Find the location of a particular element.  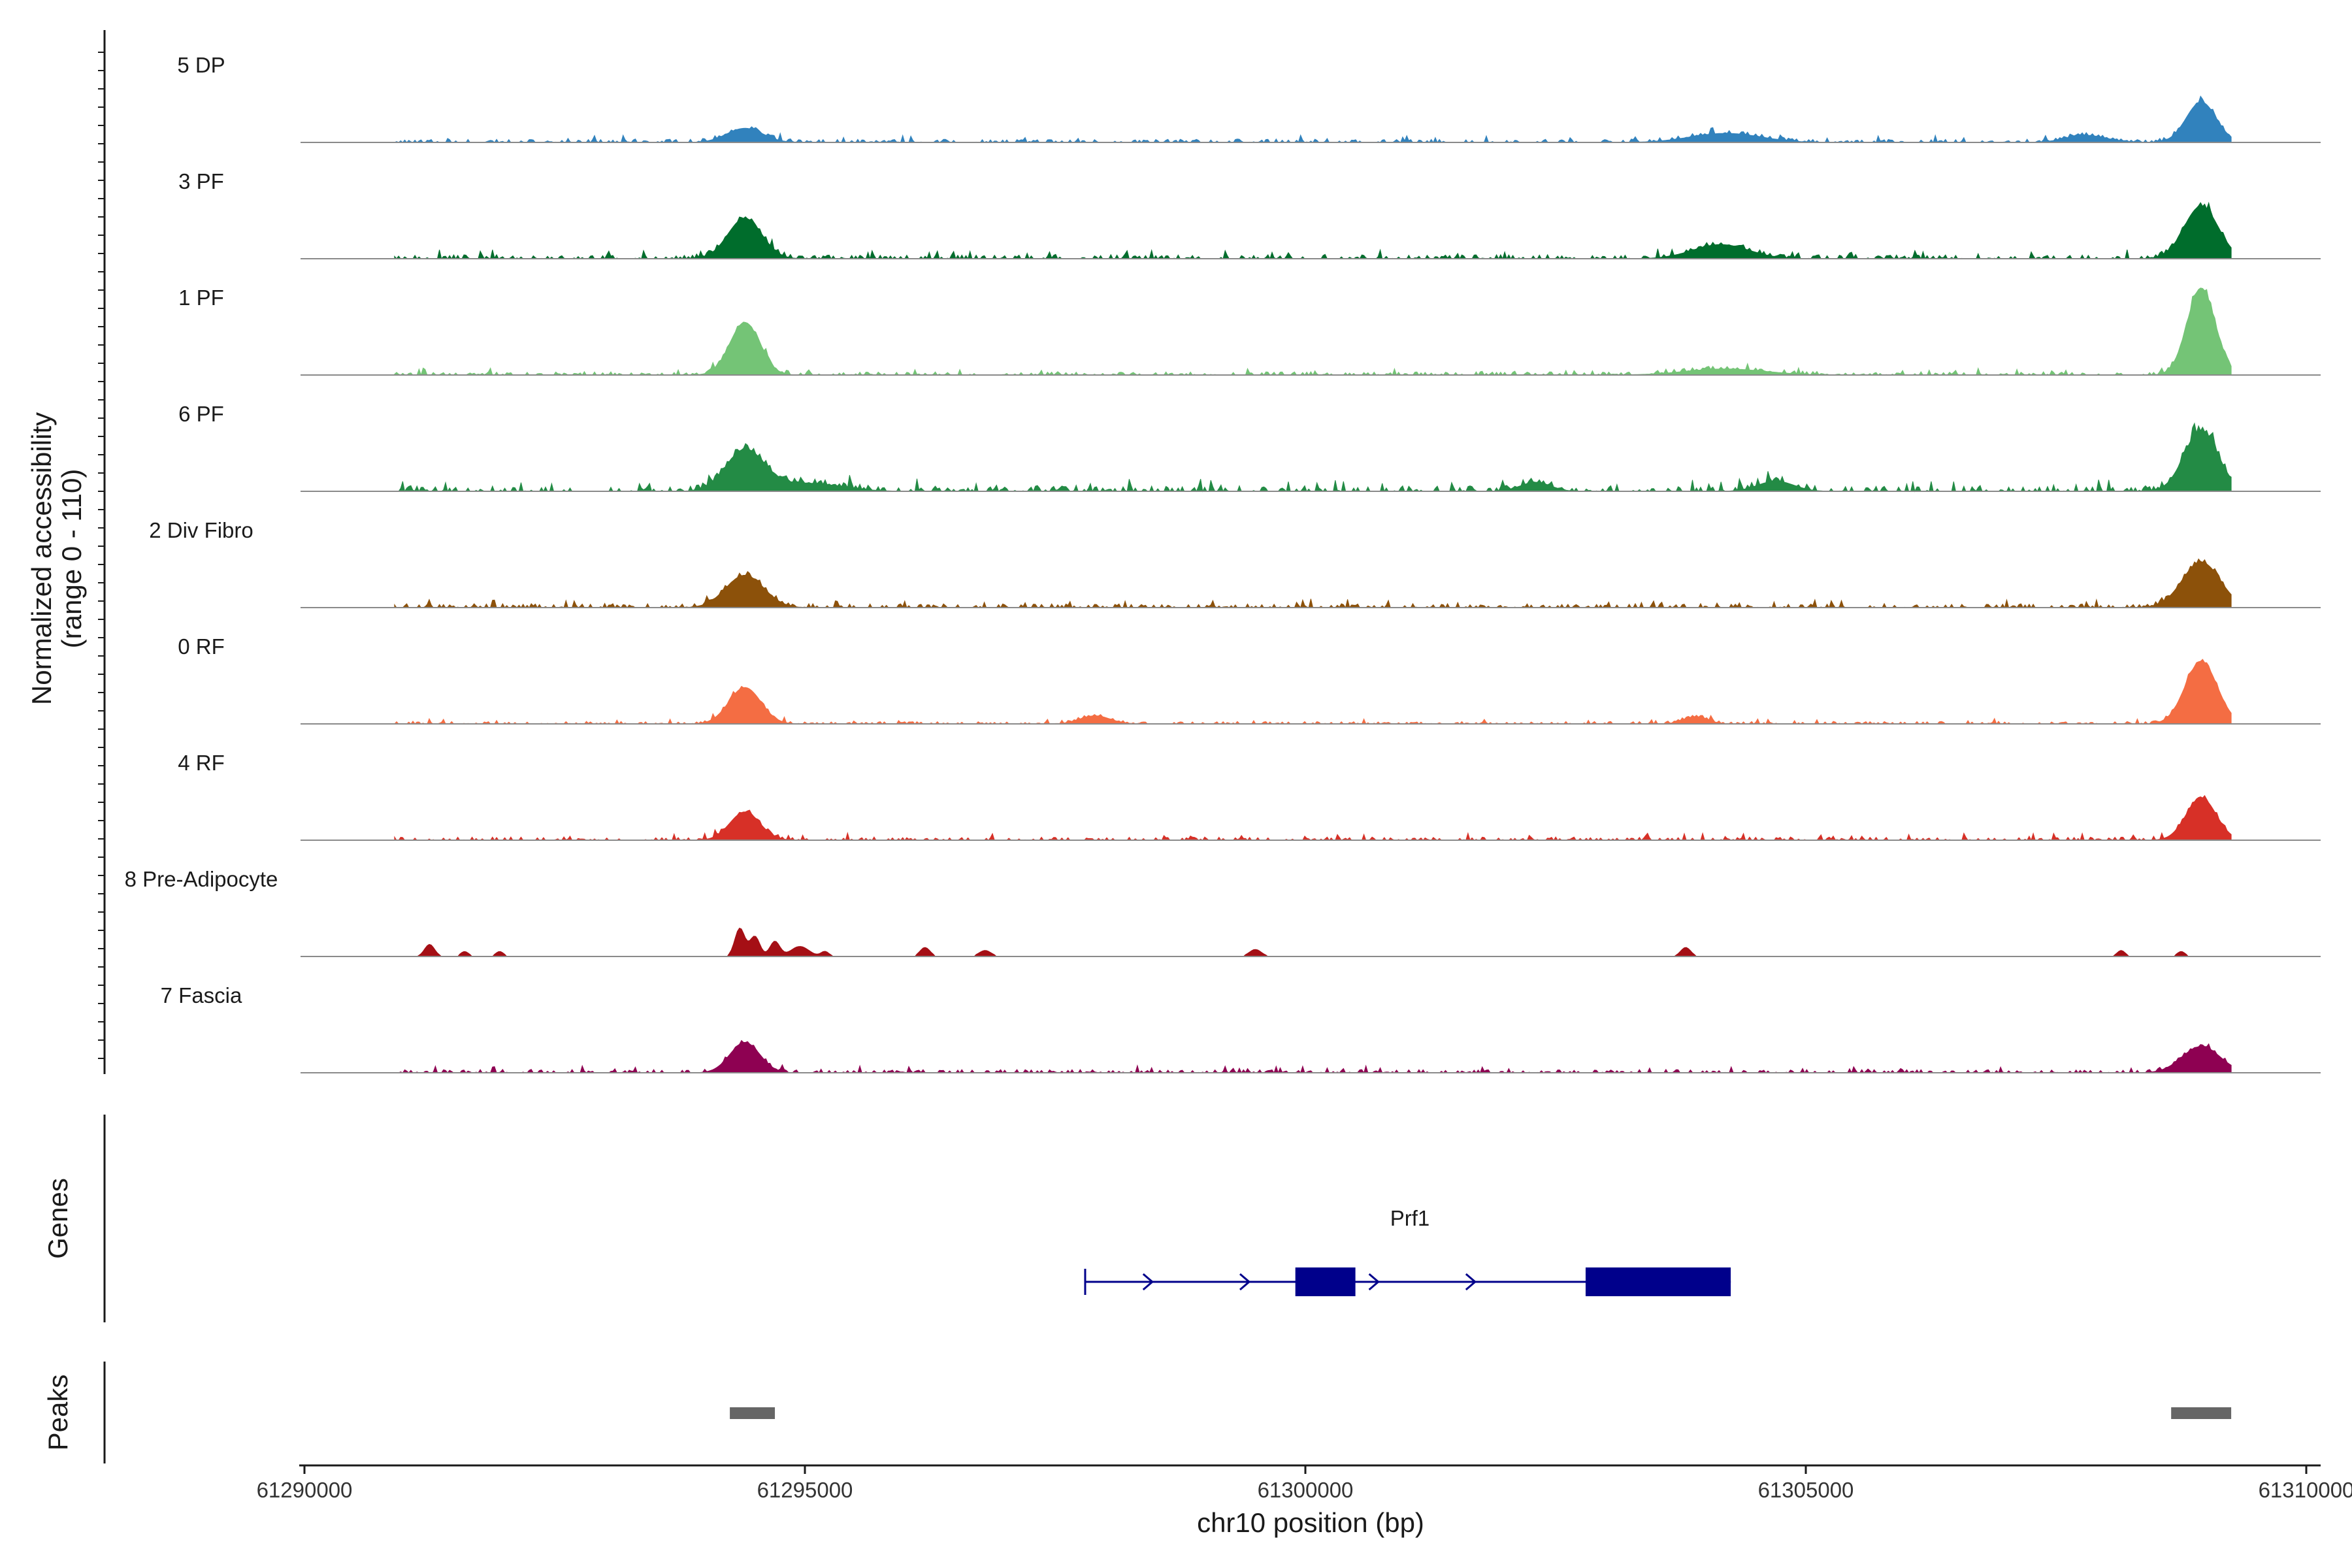

genes-track-label: Genes is located at coordinates (57, 1218).